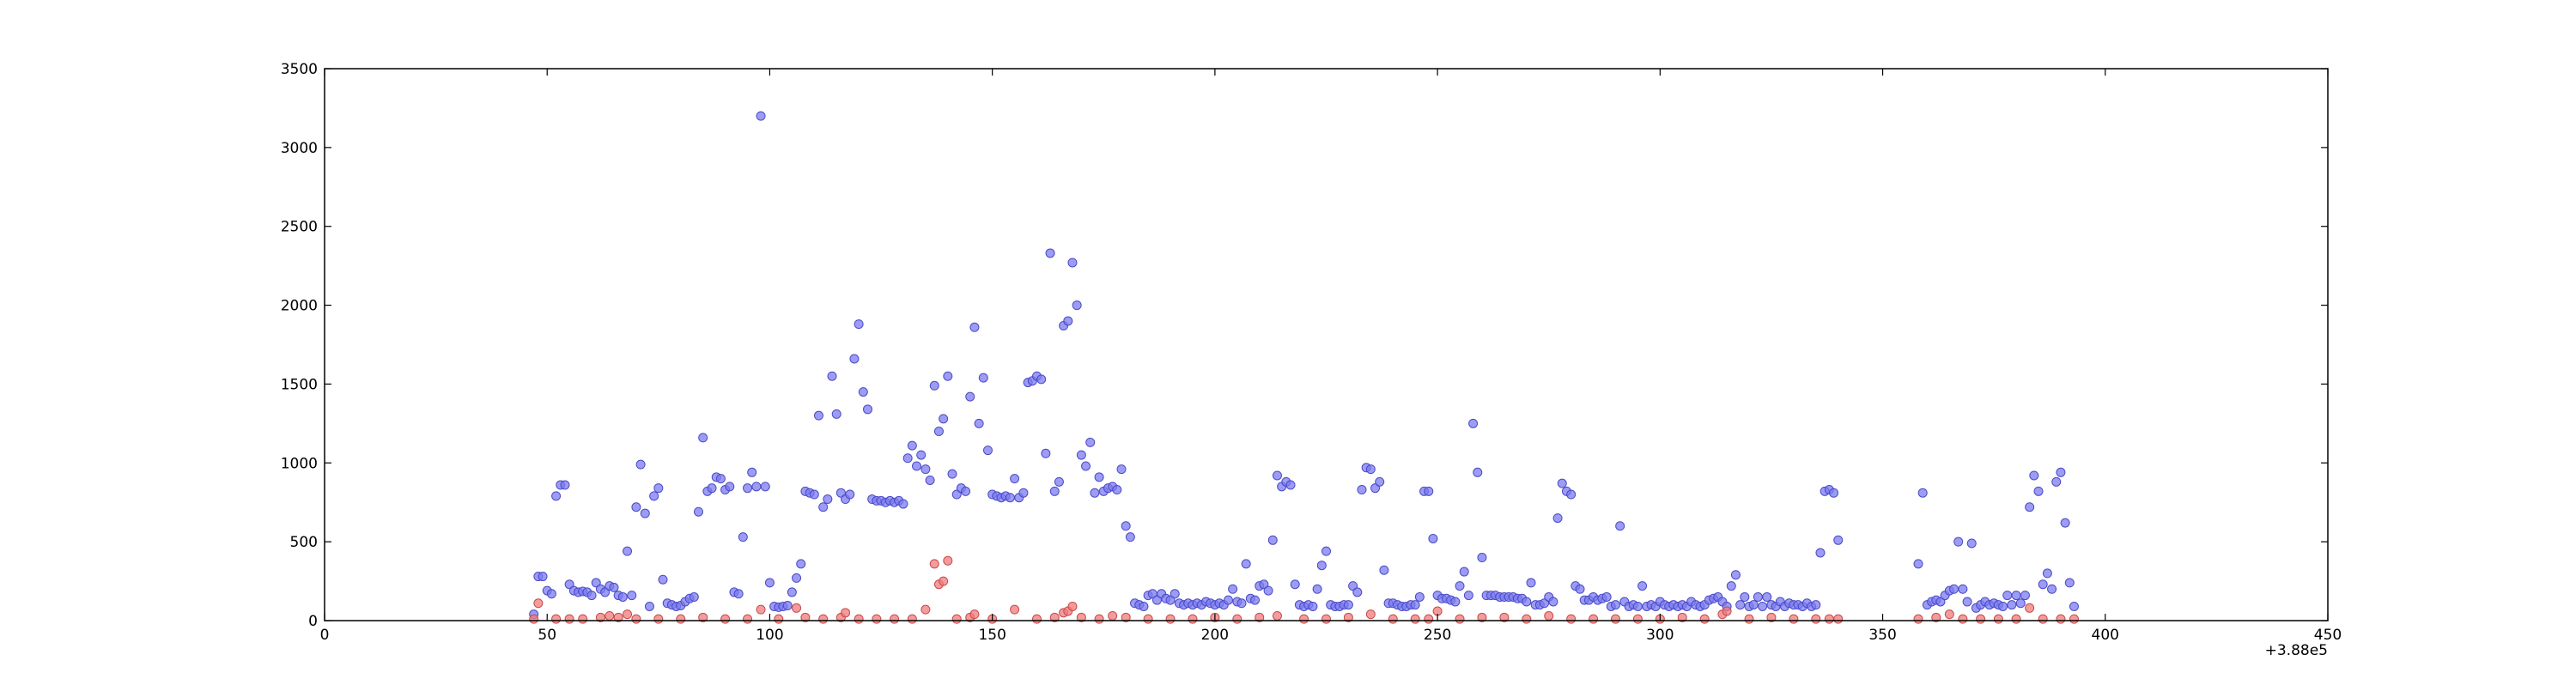 This screenshot has width=2576, height=691. Describe the element at coordinates (2105, 635) in the screenshot. I see `x-tick-label: 400` at that location.